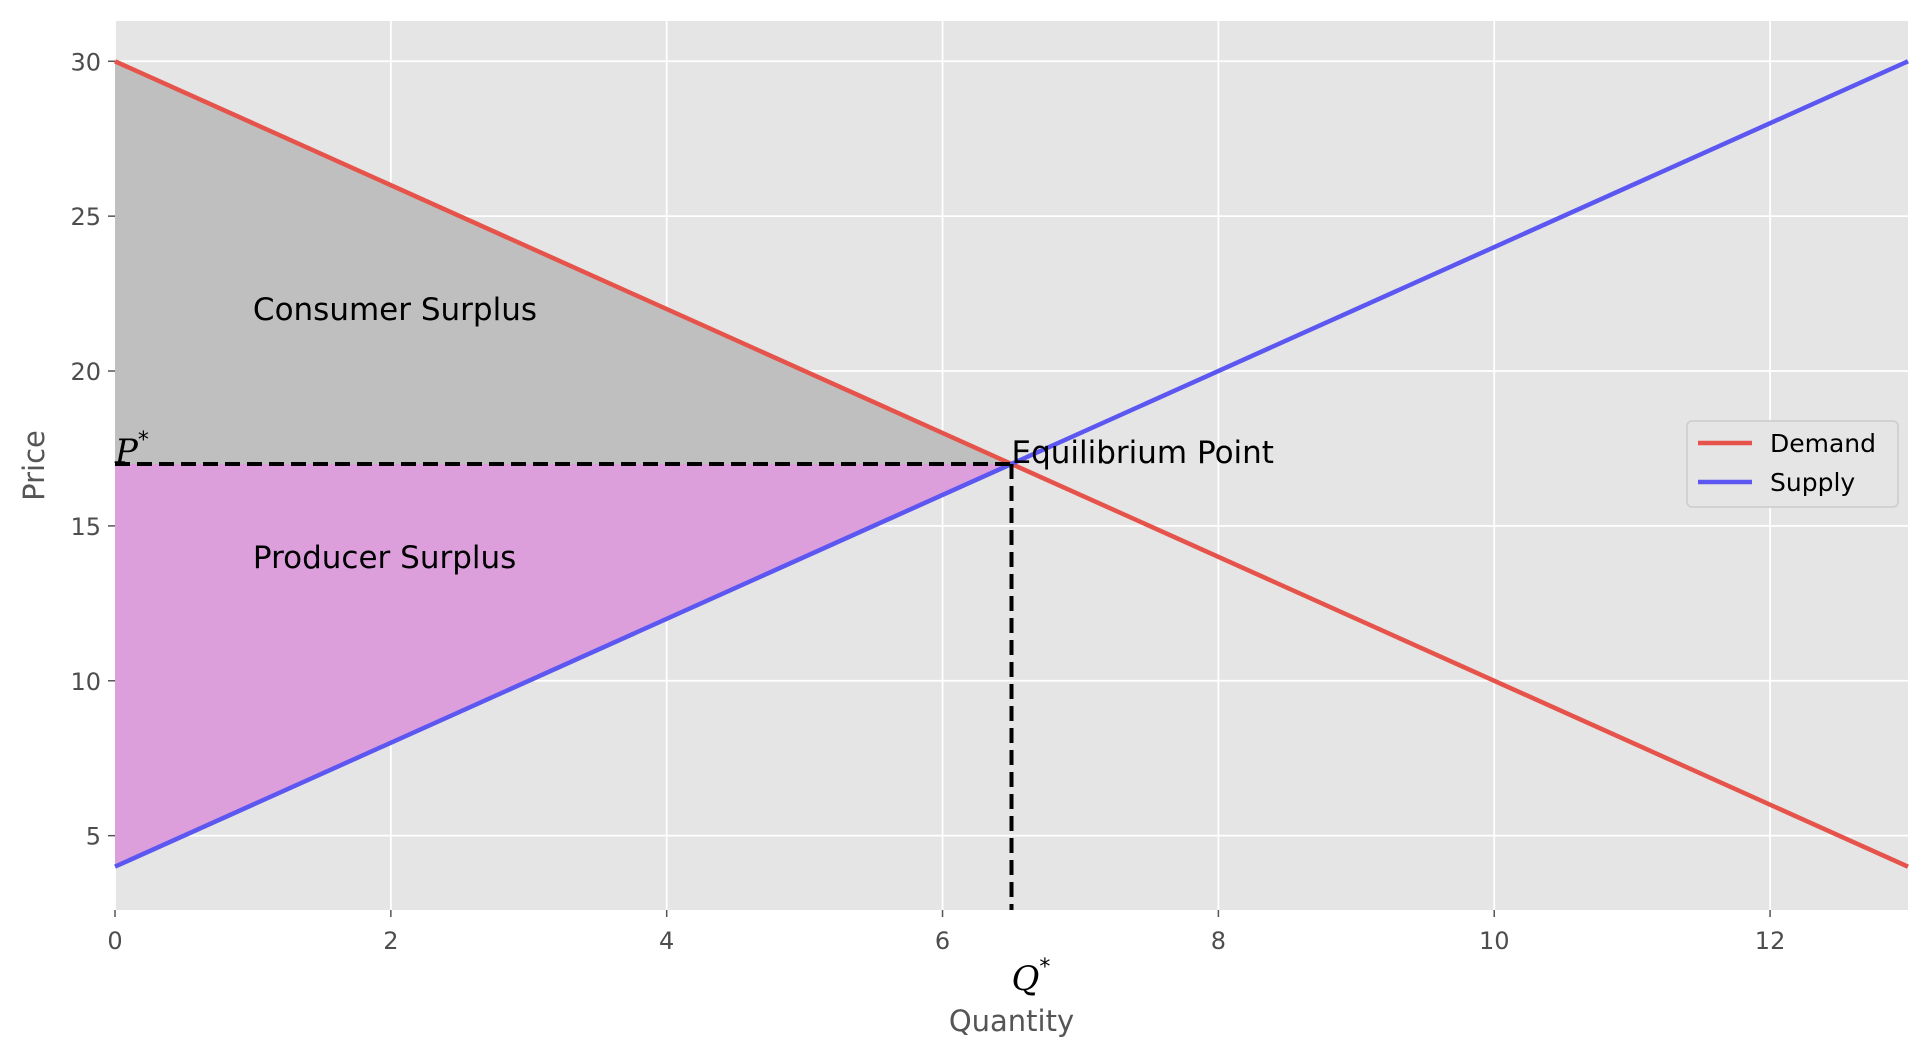  What do you see at coordinates (85, 527) in the screenshot?
I see `y-tick-label: 15` at bounding box center [85, 527].